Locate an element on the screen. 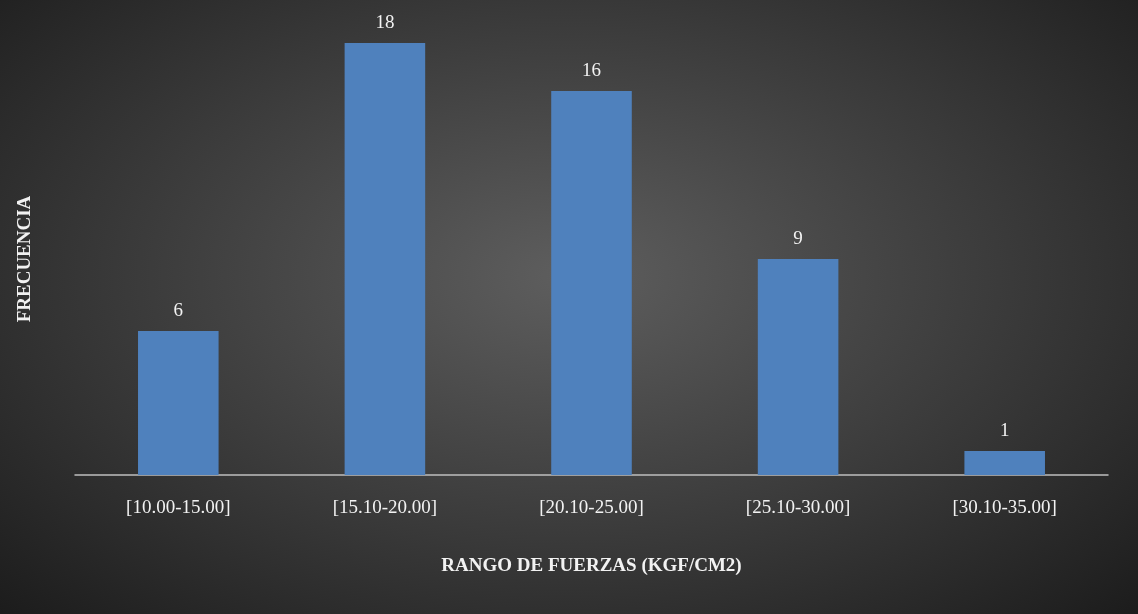 This screenshot has height=614, width=1138. x-tick-label: [25.10-30.00] is located at coordinates (798, 506).